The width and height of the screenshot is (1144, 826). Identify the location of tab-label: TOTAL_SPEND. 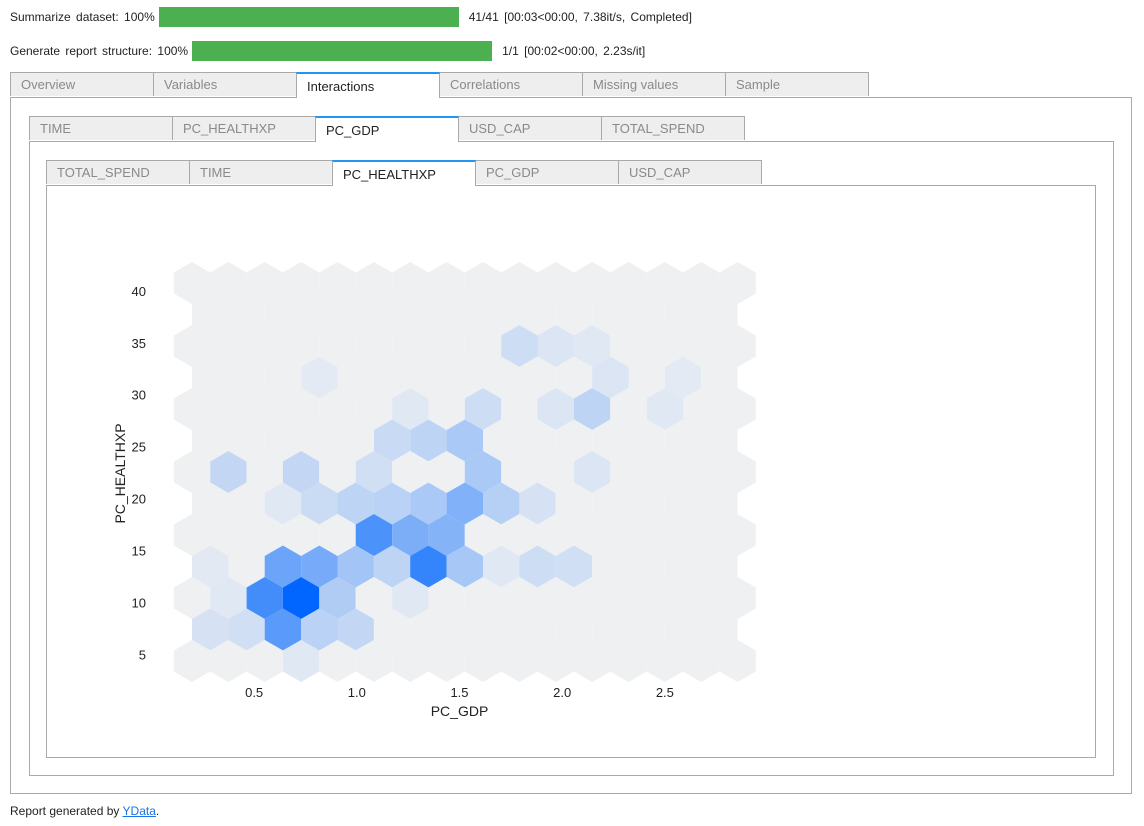
(658, 128).